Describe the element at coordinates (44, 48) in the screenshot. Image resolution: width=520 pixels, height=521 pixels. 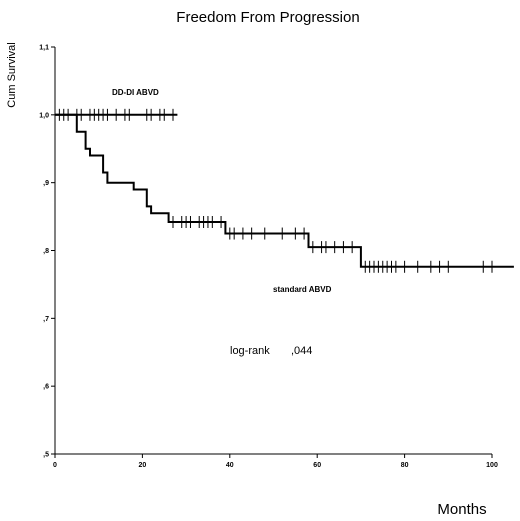
I see `y-tick-label: 1,1` at that location.